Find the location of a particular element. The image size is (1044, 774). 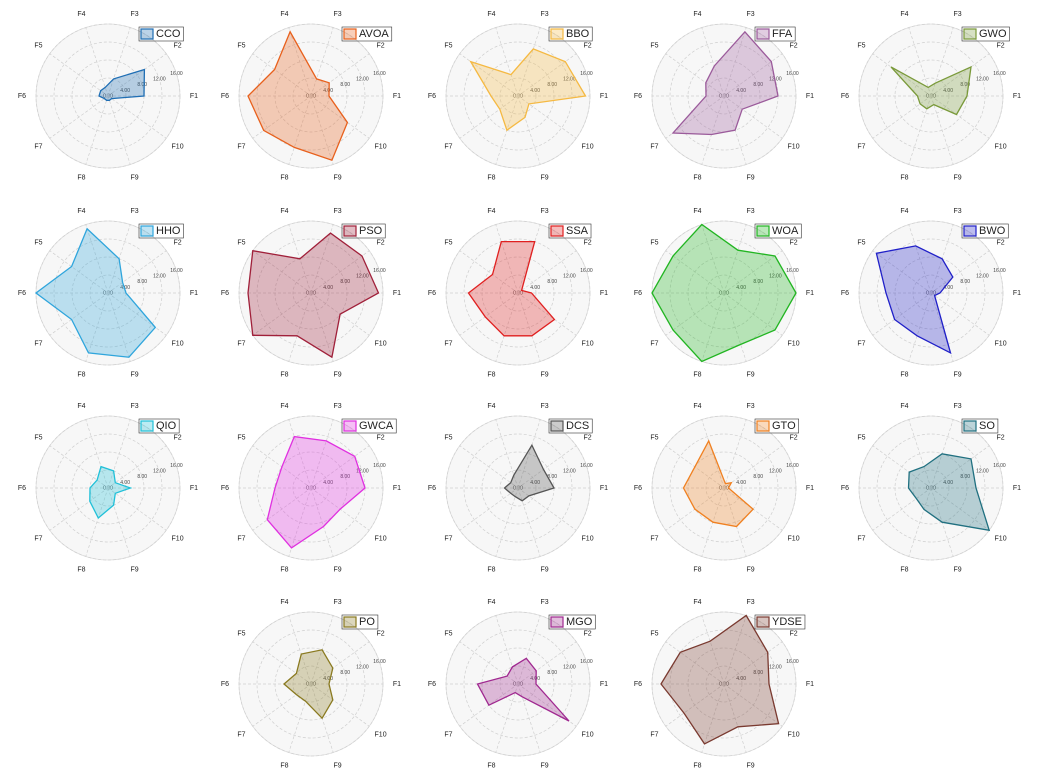

legend-label: GTO is located at coordinates (784, 426).